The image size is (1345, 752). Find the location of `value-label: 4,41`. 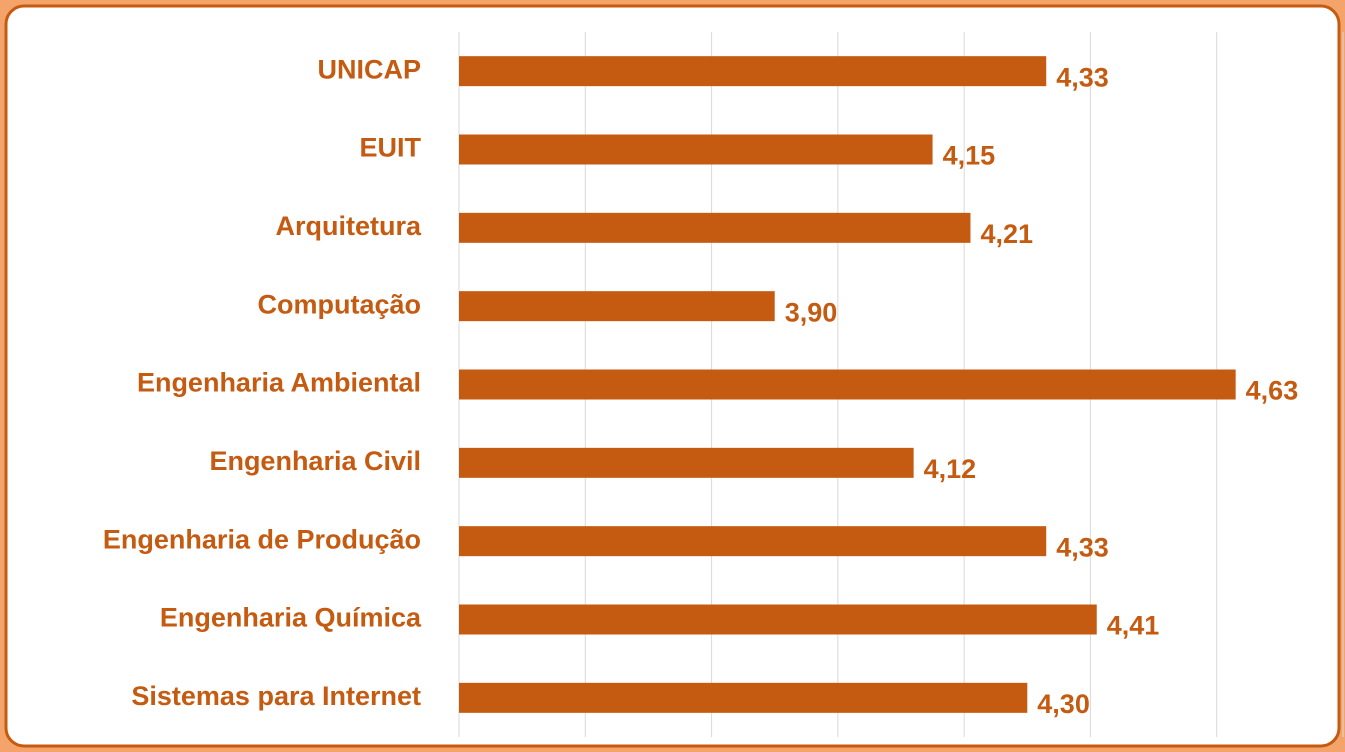

value-label: 4,41 is located at coordinates (1133, 626).